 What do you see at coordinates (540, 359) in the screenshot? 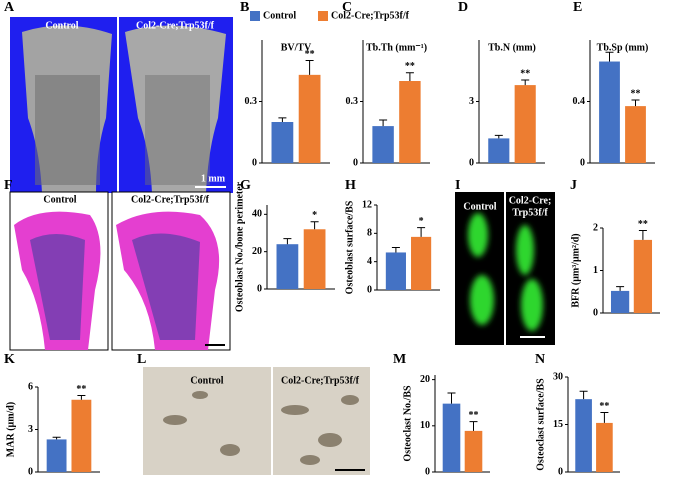
I see `panel-letter: N` at bounding box center [540, 359].